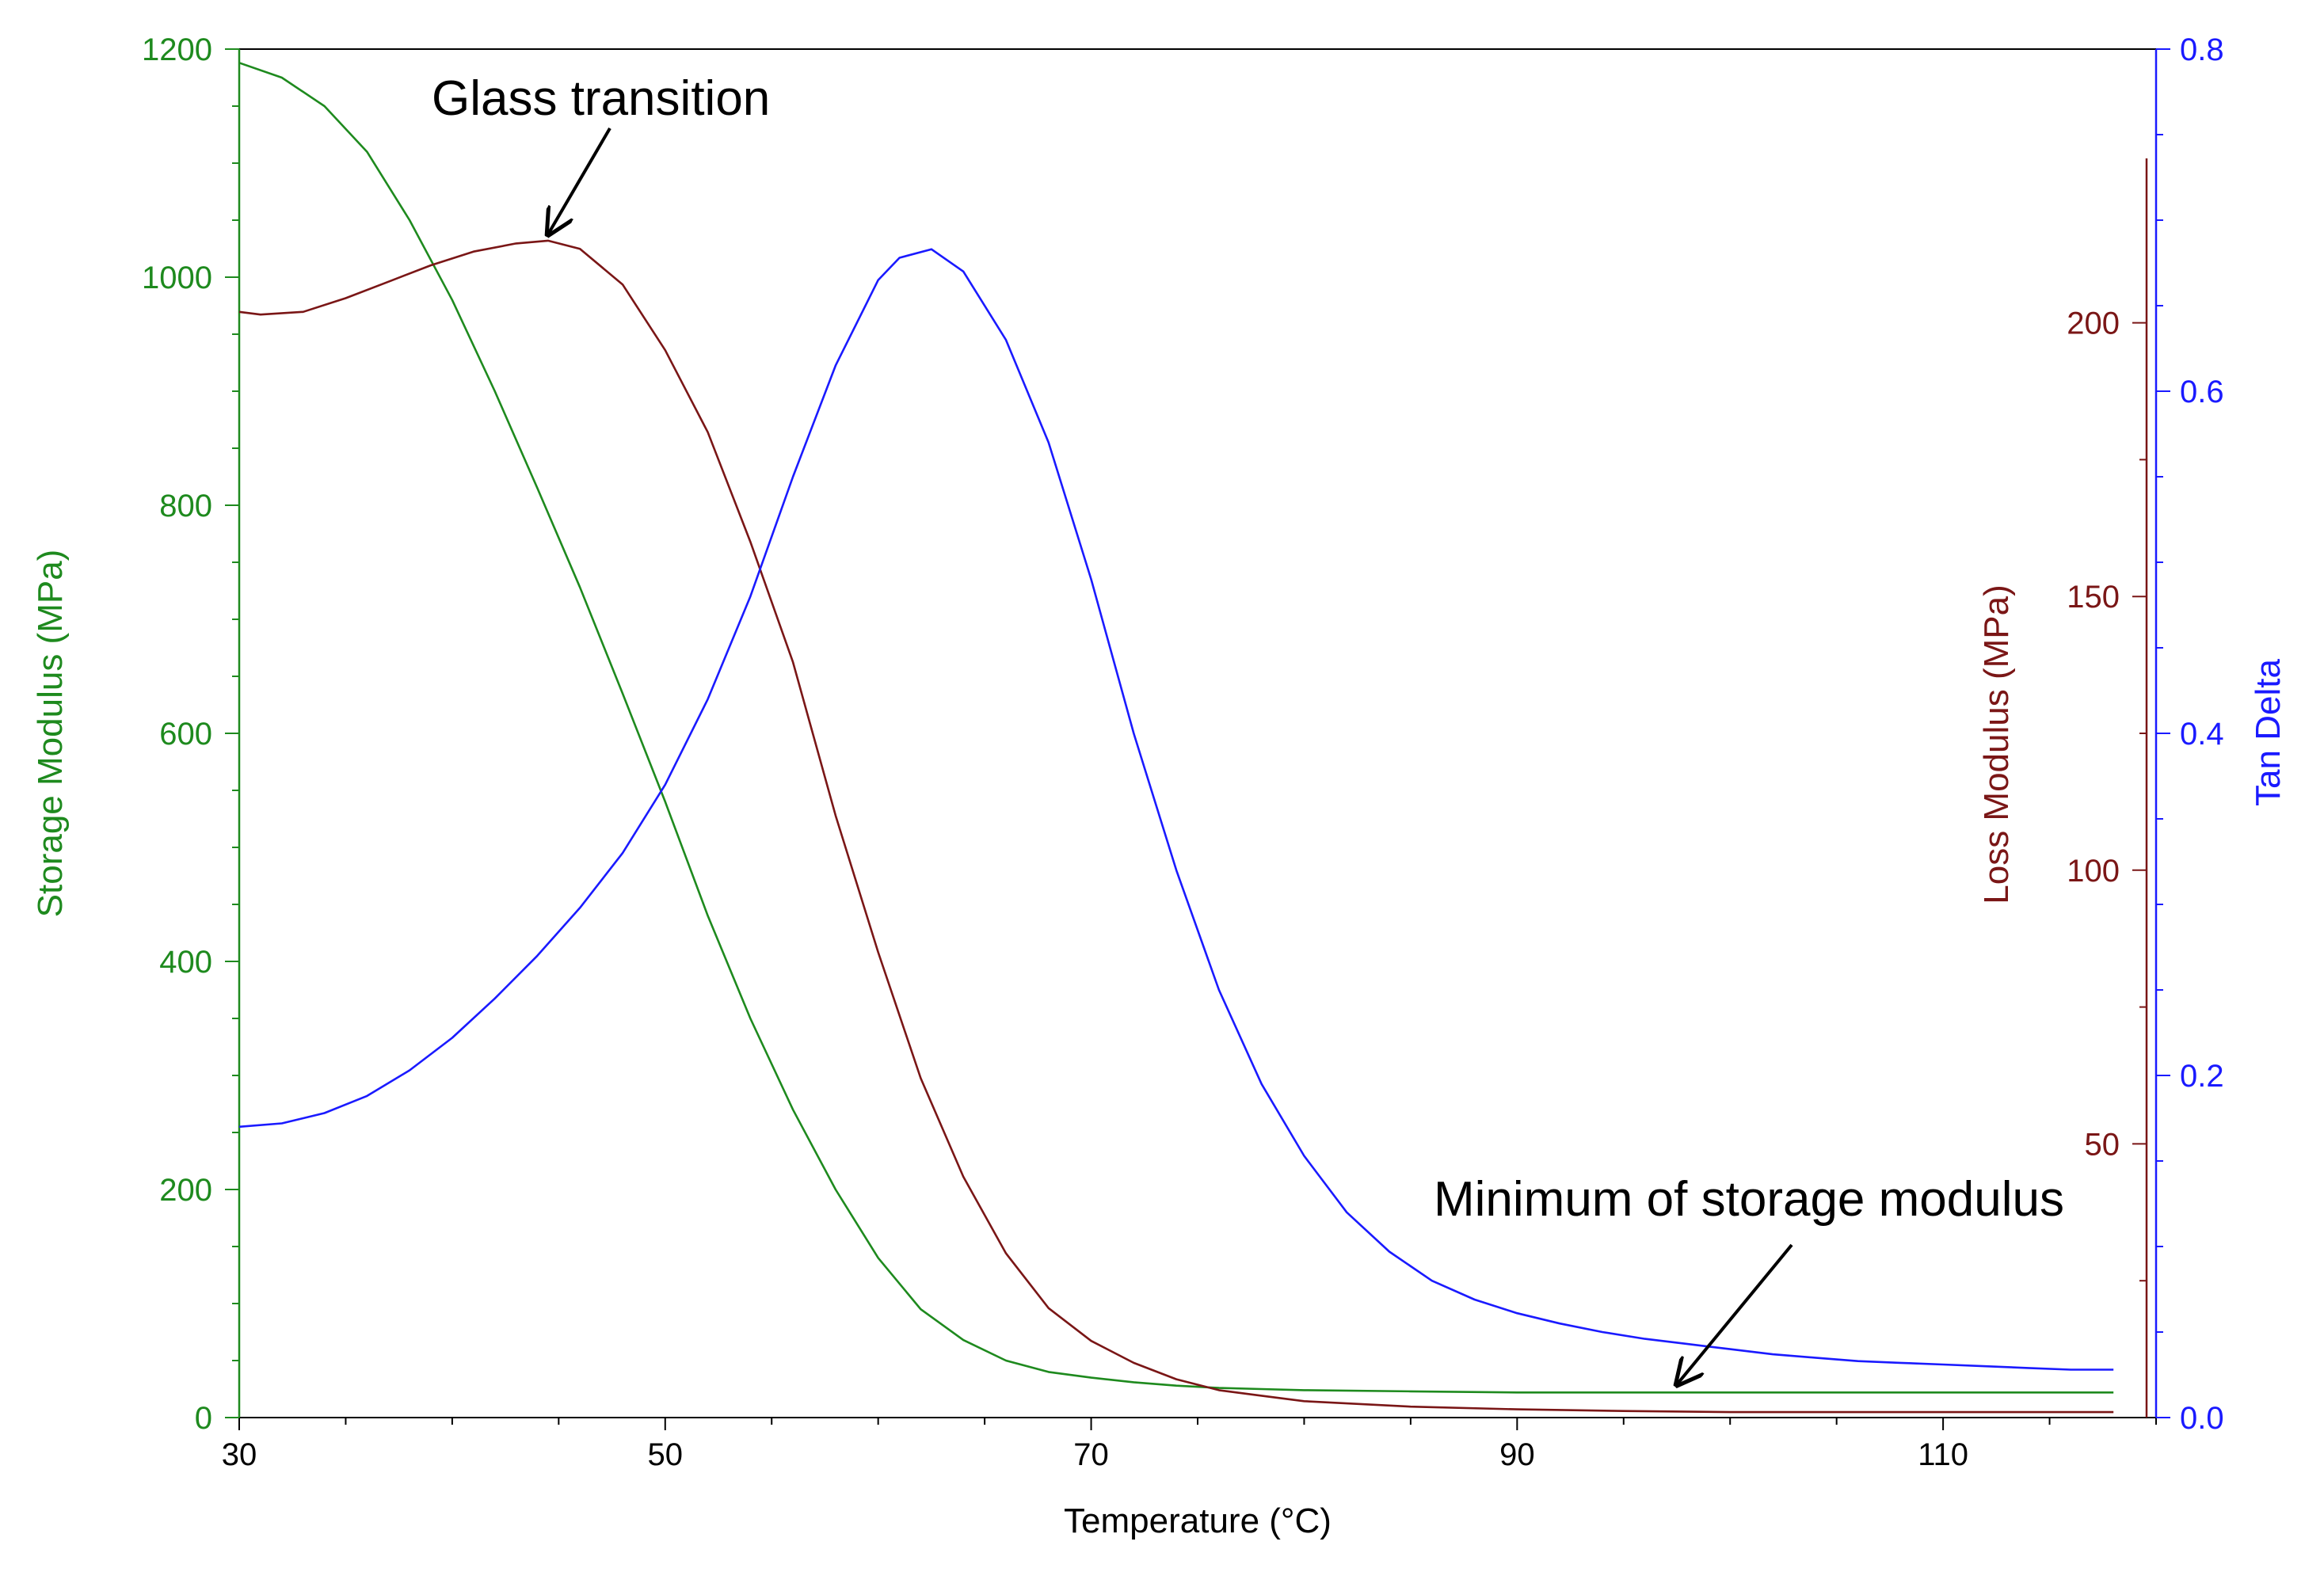 This screenshot has width=2324, height=1572. I want to click on storage-tick-label: 800, so click(185, 506).